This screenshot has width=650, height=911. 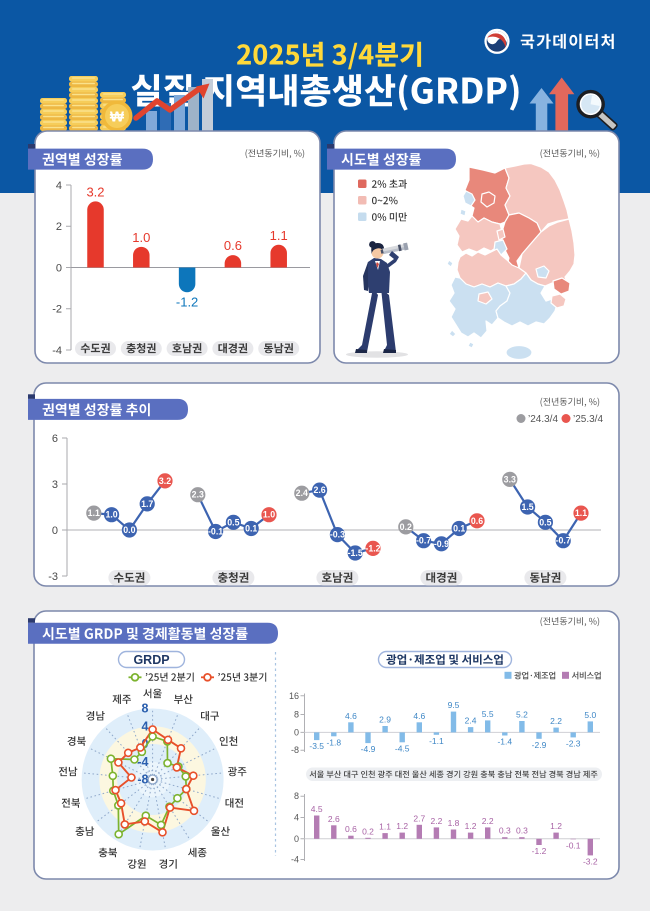 I want to click on svg-text: 5.0, so click(x=590, y=715).